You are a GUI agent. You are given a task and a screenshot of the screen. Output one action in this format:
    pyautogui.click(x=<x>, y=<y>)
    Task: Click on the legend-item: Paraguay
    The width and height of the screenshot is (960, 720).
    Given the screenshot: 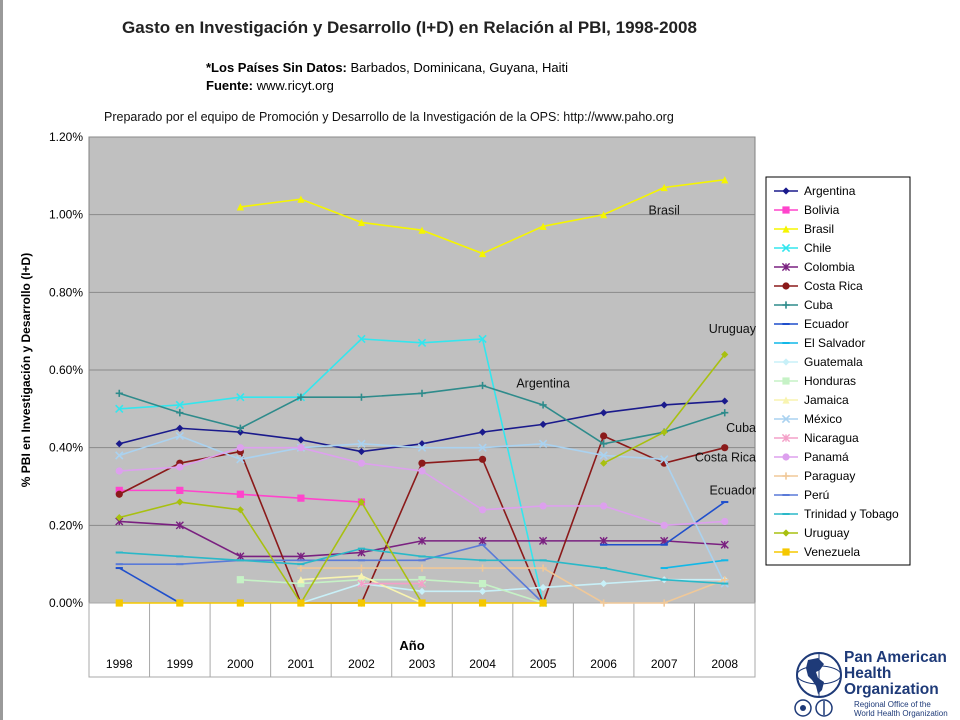 What is the action you would take?
    pyautogui.click(x=814, y=476)
    